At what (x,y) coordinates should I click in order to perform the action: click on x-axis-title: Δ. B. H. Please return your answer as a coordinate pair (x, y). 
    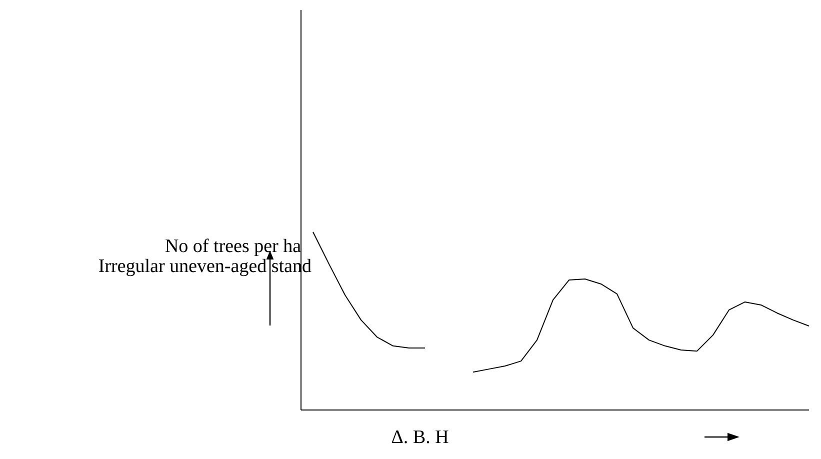
    Looking at the image, I should click on (420, 437).